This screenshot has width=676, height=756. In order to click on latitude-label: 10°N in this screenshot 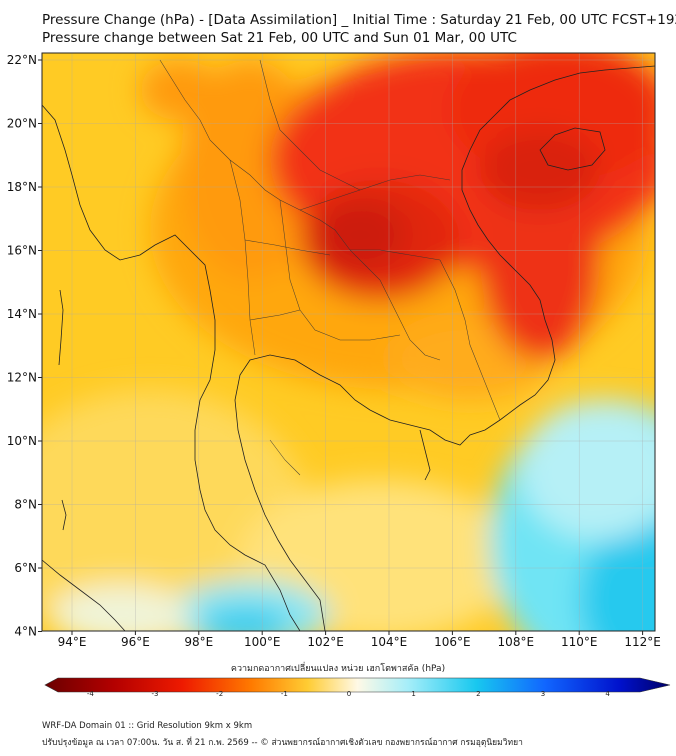, I will do `click(22, 441)`.